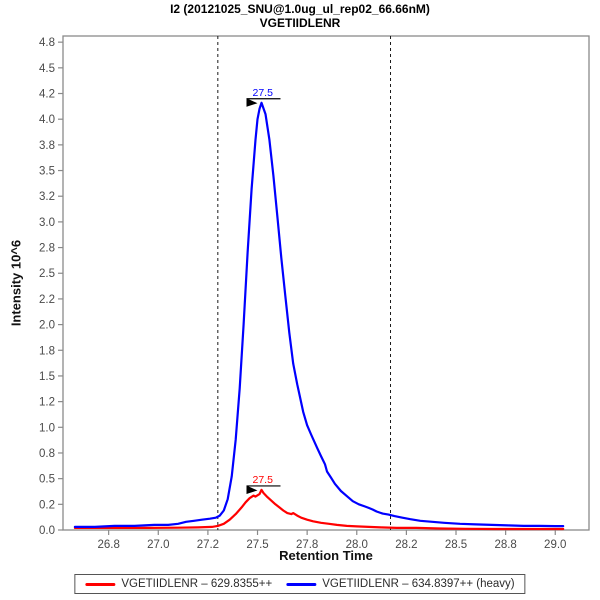  Describe the element at coordinates (47, 454) in the screenshot. I see `y-tick-label: 0.8` at that location.